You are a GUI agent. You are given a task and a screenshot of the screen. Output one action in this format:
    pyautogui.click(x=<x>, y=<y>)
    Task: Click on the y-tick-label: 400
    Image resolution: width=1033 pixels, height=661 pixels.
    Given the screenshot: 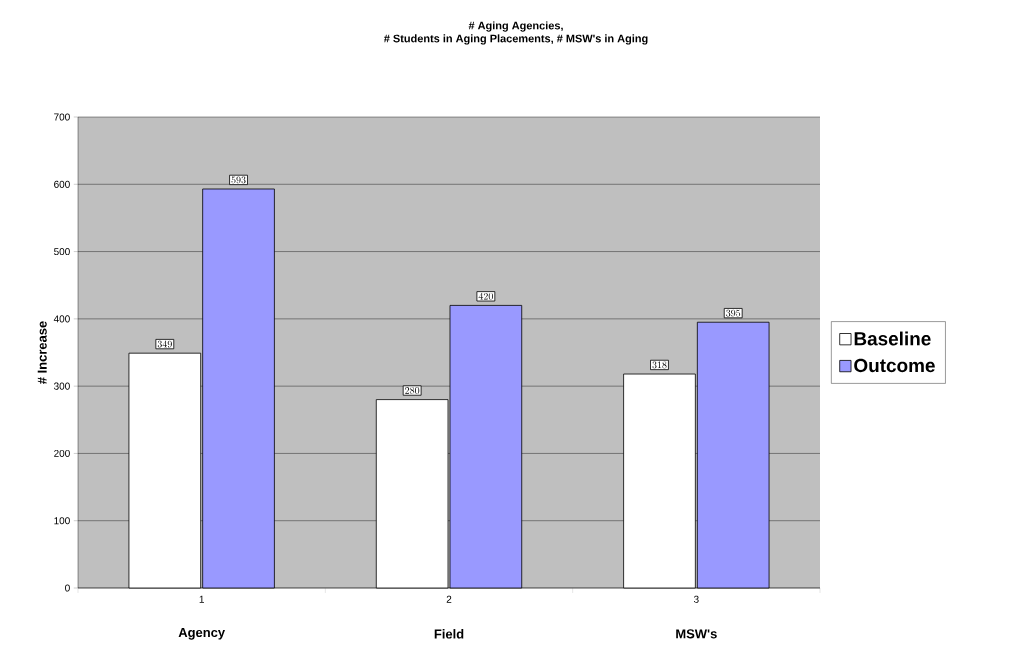 What is the action you would take?
    pyautogui.click(x=61, y=319)
    